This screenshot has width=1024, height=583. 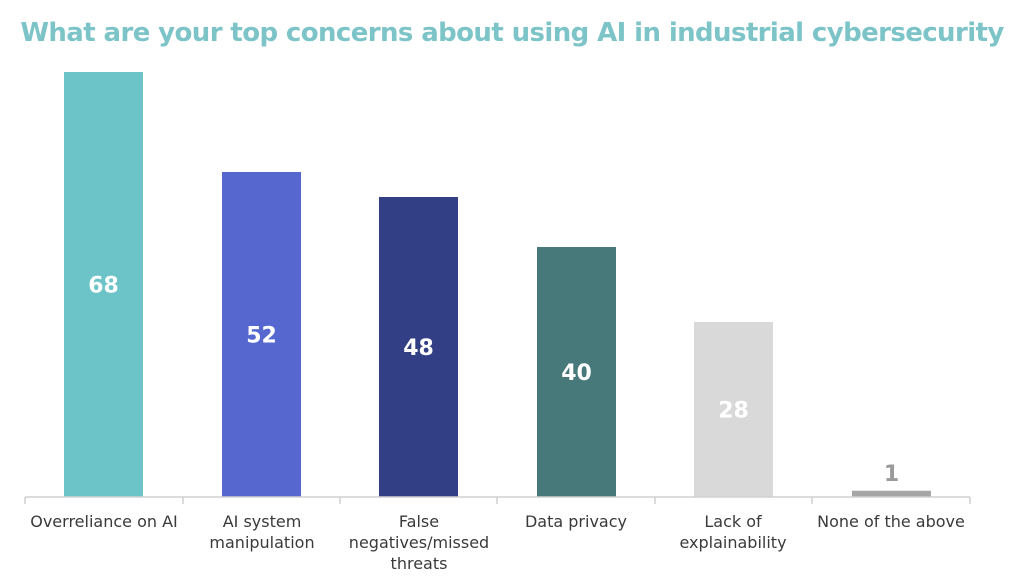 What do you see at coordinates (891, 521) in the screenshot?
I see `category-label-5: None of the above` at bounding box center [891, 521].